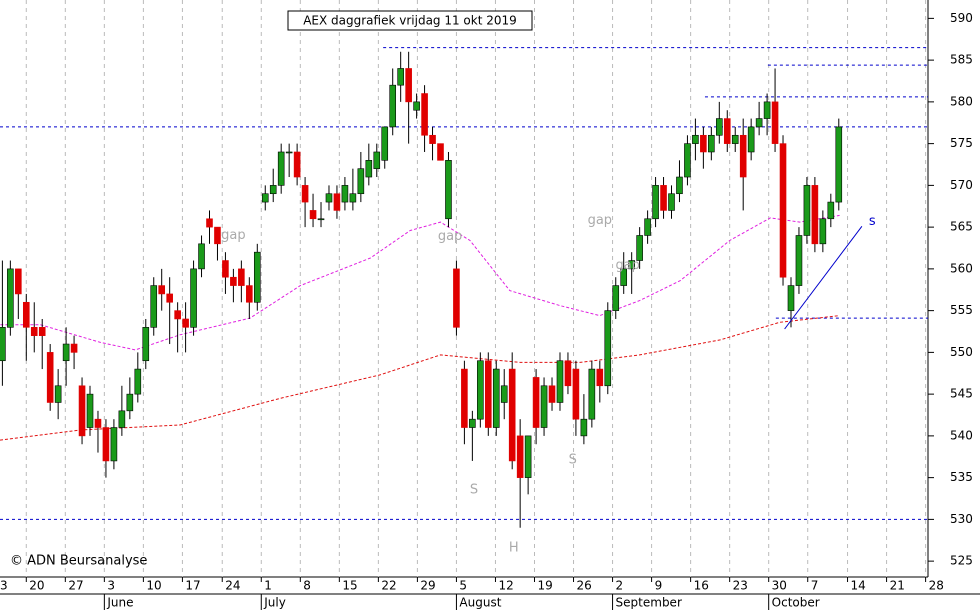 Image resolution: width=980 pixels, height=610 pixels. What do you see at coordinates (936, 586) in the screenshot?
I see `x-tick-label: 28` at bounding box center [936, 586].